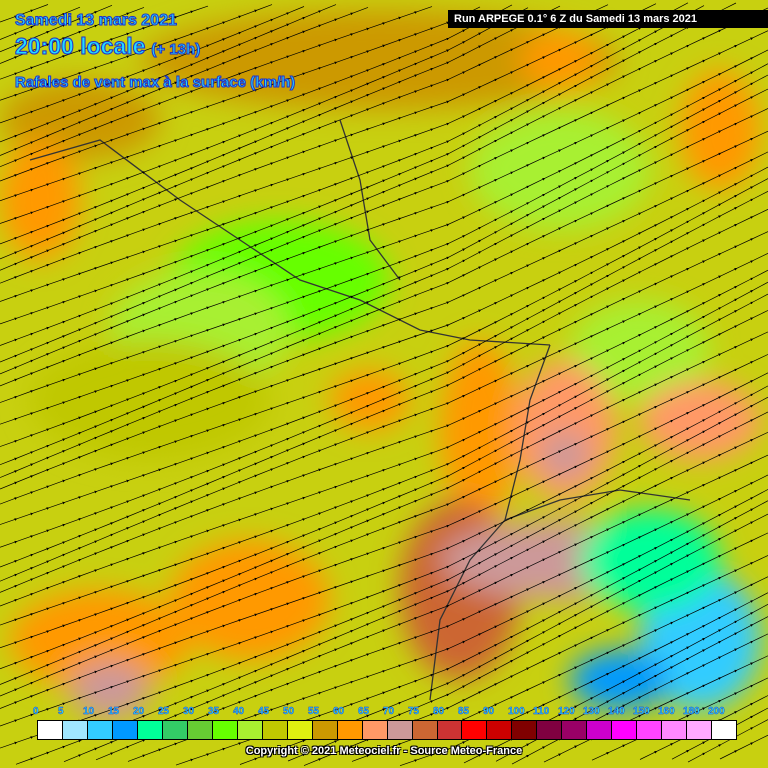 This screenshot has width=768, height=768. I want to click on legend-label: 130, so click(591, 711).